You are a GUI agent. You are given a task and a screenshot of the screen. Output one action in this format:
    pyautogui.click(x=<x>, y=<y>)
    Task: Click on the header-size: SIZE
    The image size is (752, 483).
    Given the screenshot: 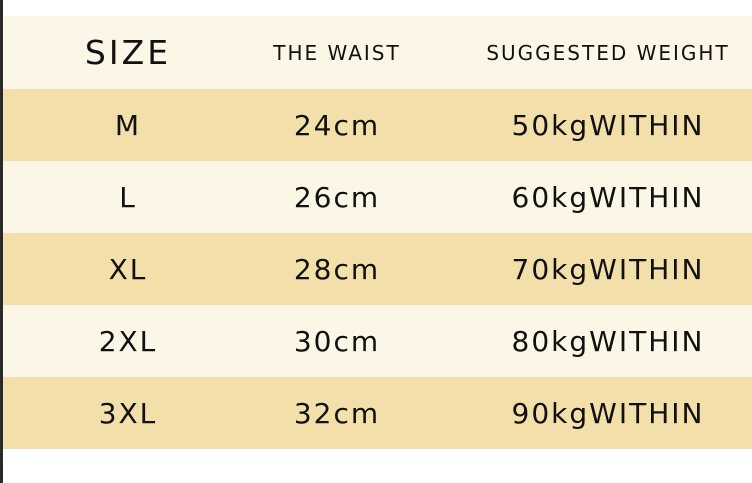 What is the action you would take?
    pyautogui.click(x=128, y=52)
    